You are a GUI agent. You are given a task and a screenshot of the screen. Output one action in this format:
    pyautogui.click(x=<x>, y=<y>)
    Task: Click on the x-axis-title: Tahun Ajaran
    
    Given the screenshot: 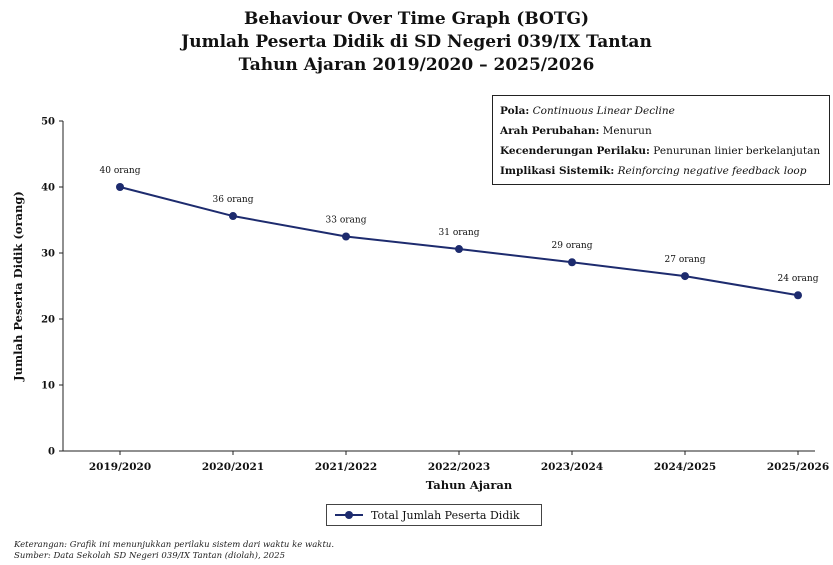 What is the action you would take?
    pyautogui.click(x=469, y=485)
    